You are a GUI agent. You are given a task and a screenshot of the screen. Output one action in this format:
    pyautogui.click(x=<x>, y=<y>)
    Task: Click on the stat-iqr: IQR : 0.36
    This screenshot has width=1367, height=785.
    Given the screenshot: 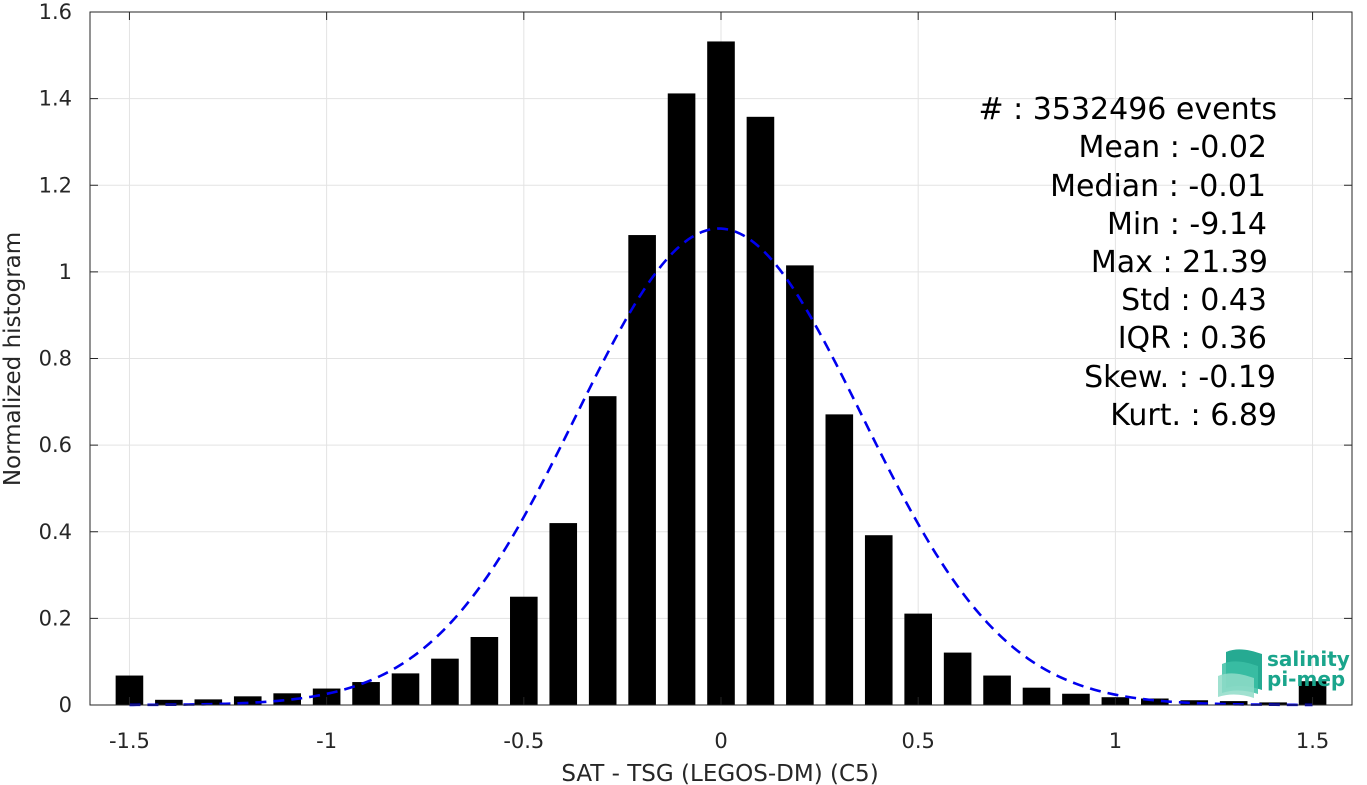 What is the action you would take?
    pyautogui.click(x=1192, y=338)
    